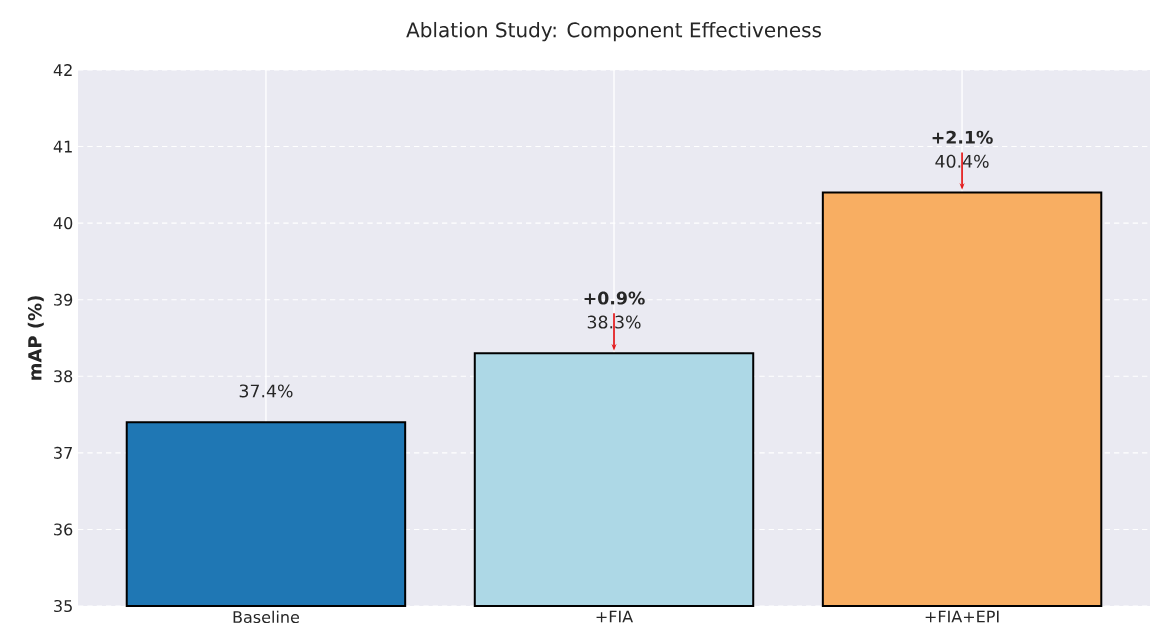 The width and height of the screenshot is (1153, 636). What do you see at coordinates (63, 606) in the screenshot?
I see `y-tick-label: 35` at bounding box center [63, 606].